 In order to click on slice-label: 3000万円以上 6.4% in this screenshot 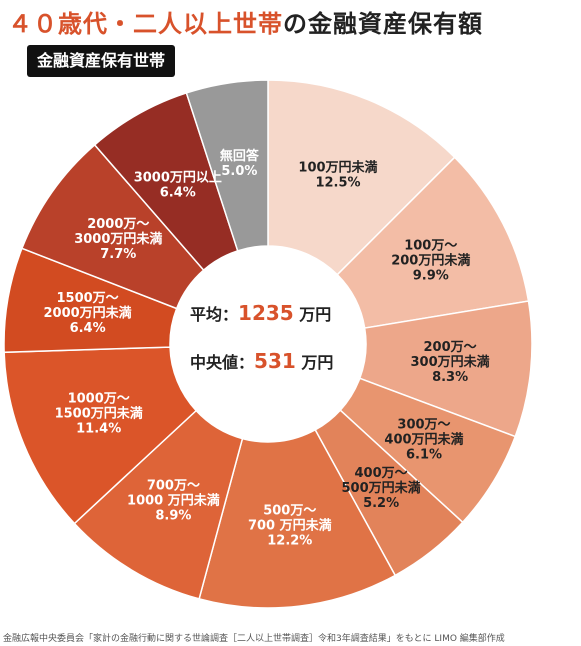, I will do `click(178, 185)`.